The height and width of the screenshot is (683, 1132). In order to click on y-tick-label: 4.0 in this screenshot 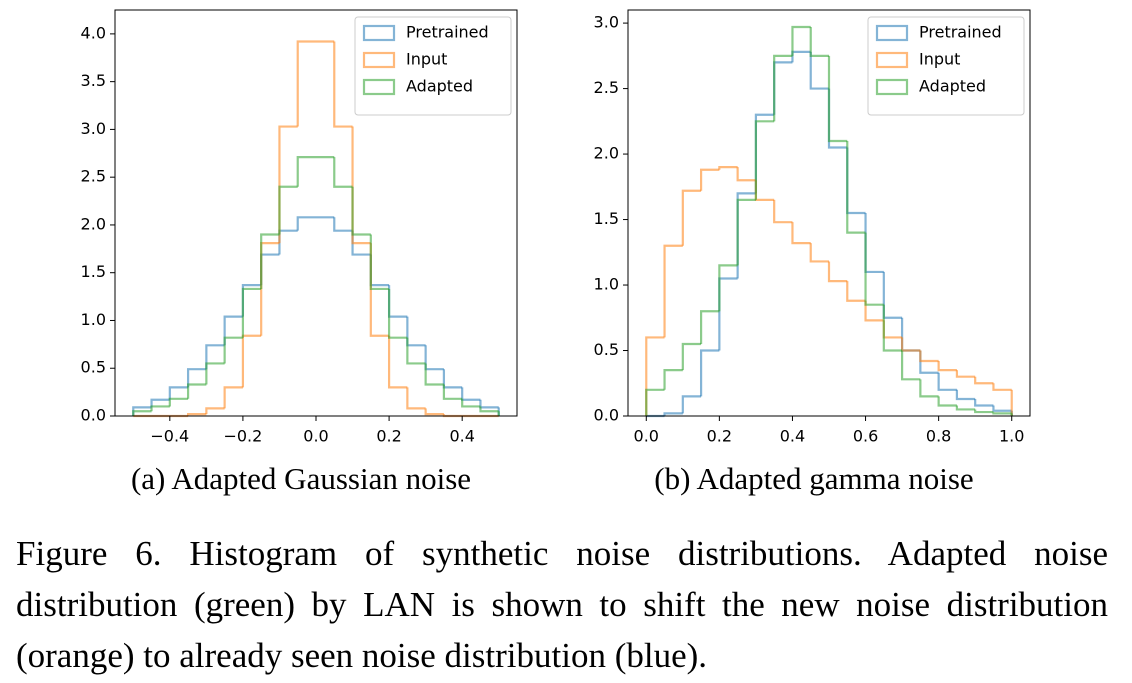, I will do `click(93, 32)`.